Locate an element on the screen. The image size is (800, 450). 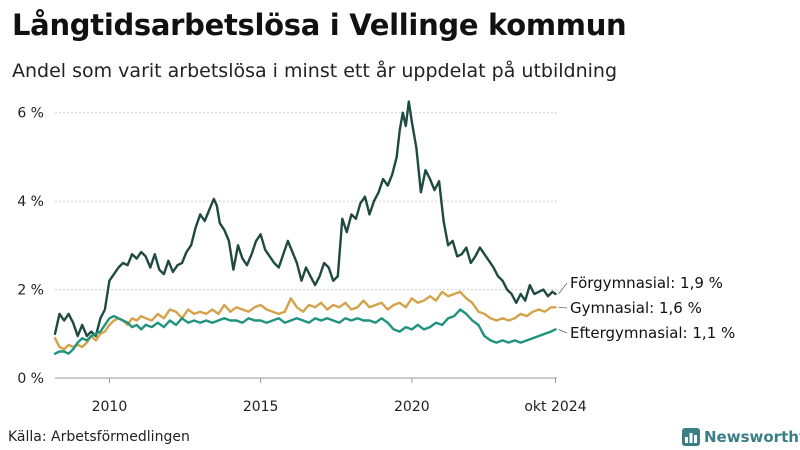
newsworthy-logo: Newsworthy is located at coordinates (741, 437).